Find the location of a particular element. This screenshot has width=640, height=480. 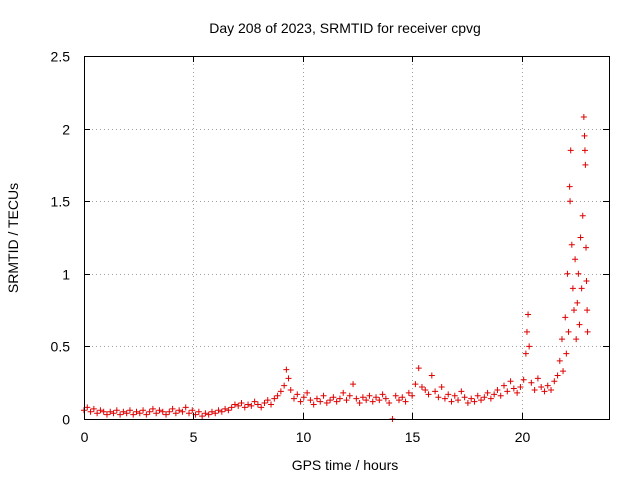

y-tick-label: 0.5 is located at coordinates (61, 347).